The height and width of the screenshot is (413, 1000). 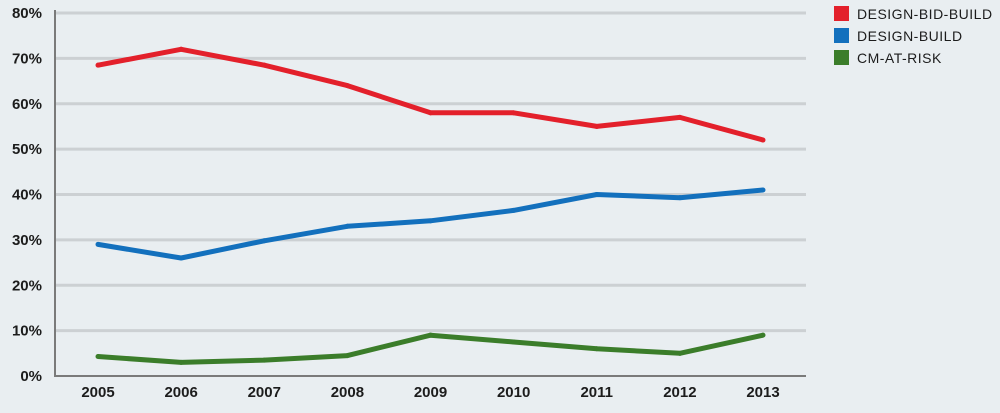 What do you see at coordinates (27, 240) in the screenshot?
I see `y-tick-label: 30%` at bounding box center [27, 240].